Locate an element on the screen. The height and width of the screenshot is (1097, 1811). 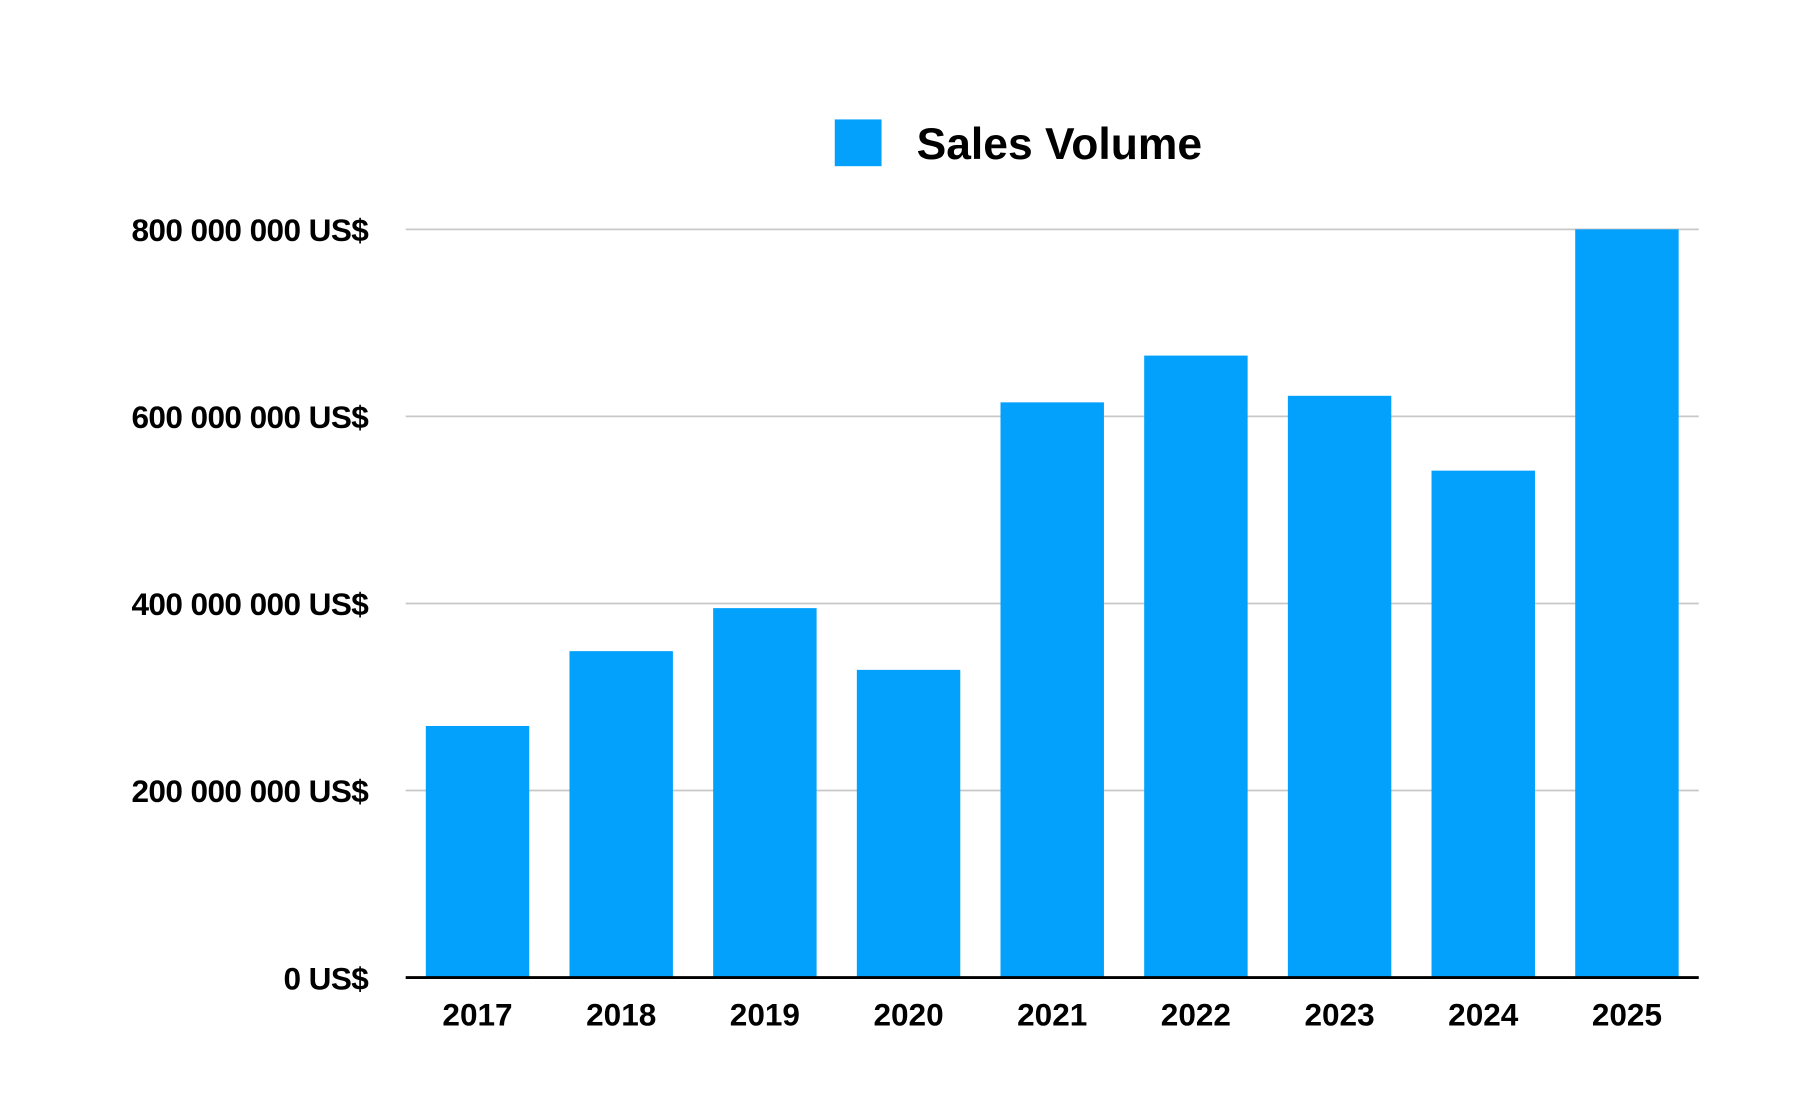
y-tick-label: 400 000 000 US$ is located at coordinates (250, 604).